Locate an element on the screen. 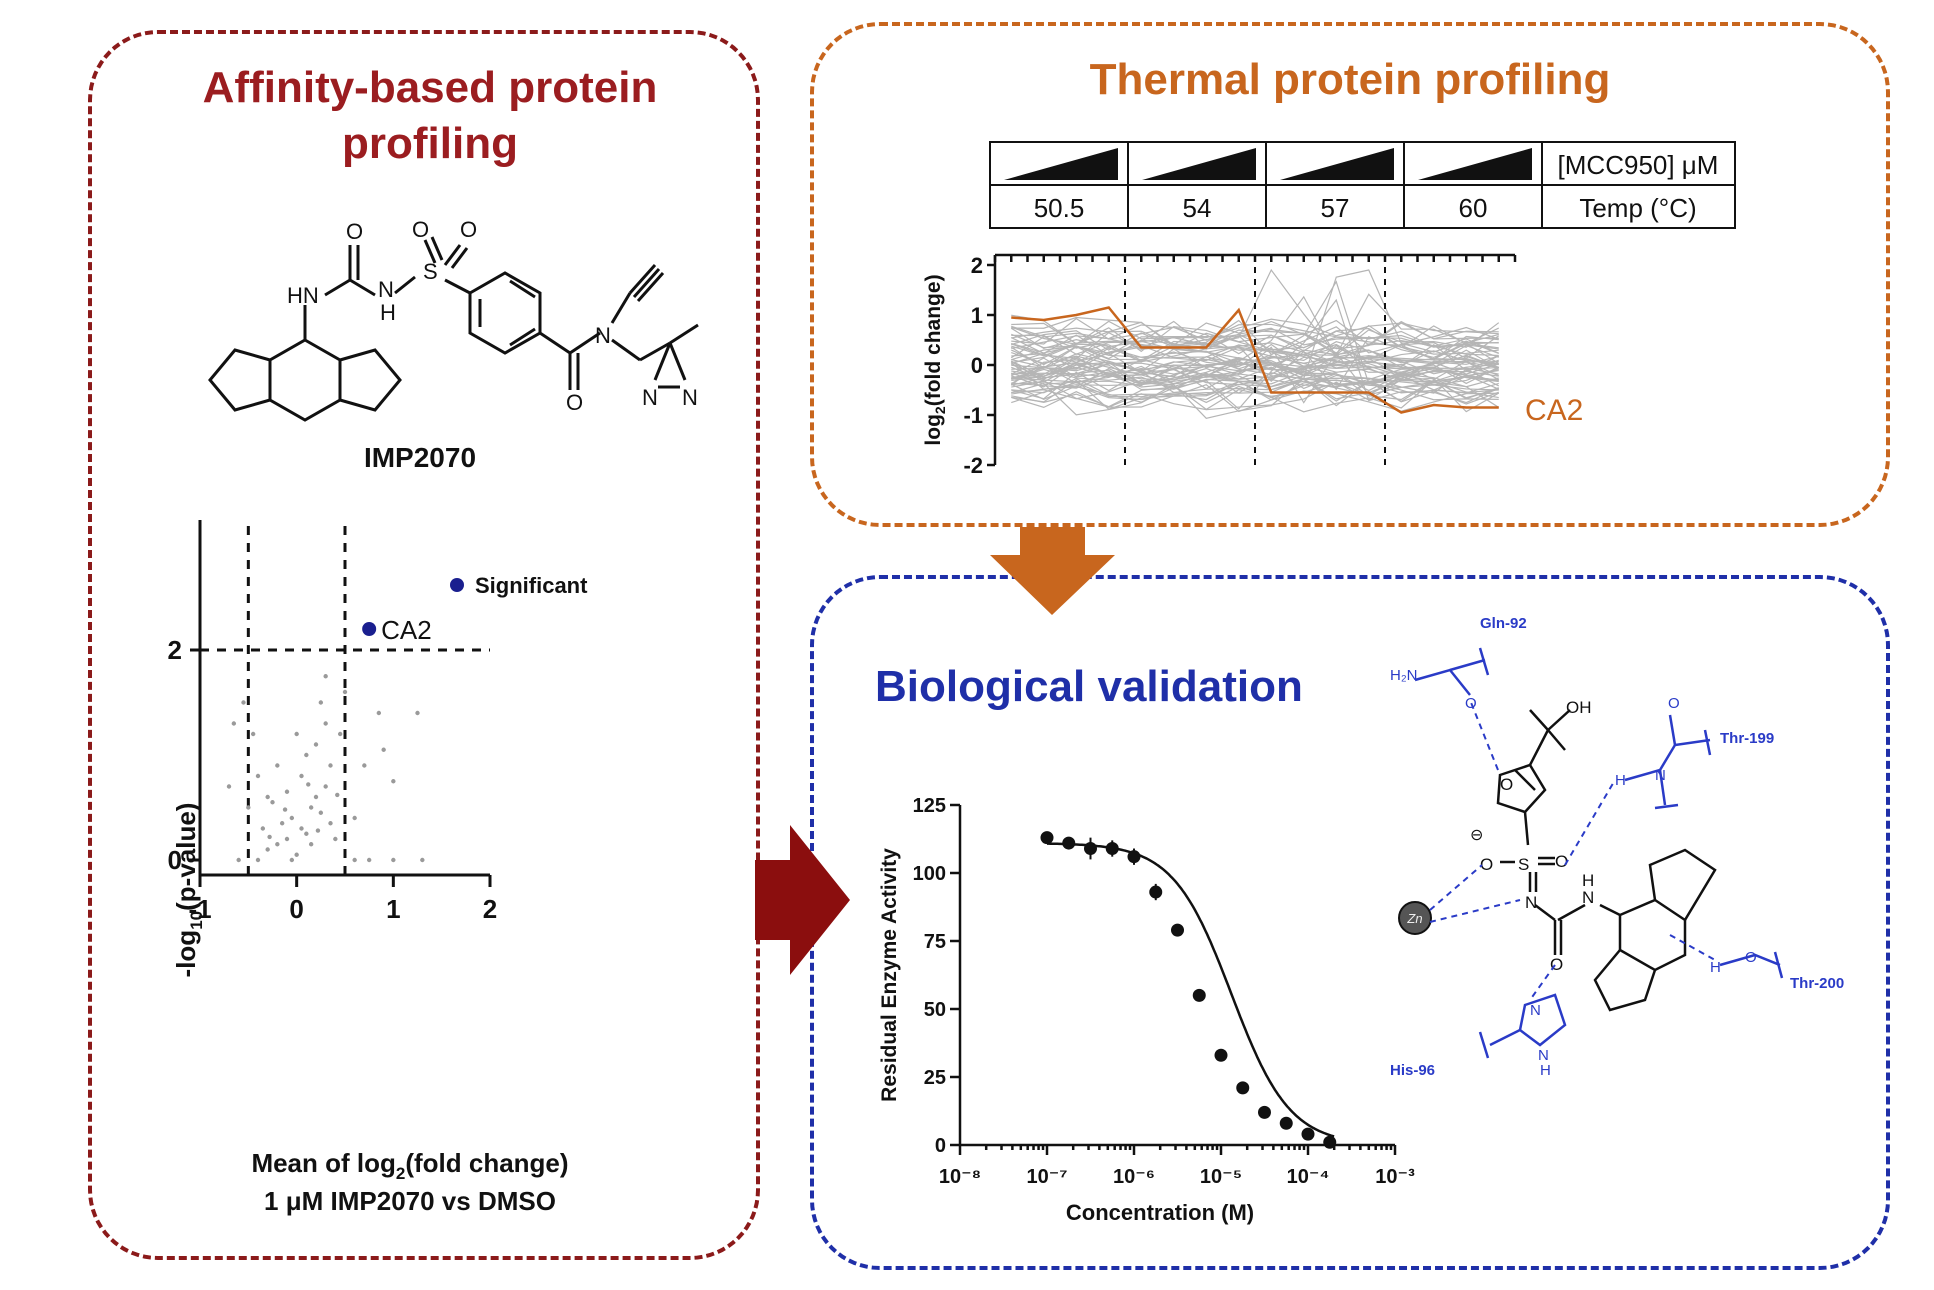  thermal-title: Thermal protein profiling is located at coordinates (1350, 79).